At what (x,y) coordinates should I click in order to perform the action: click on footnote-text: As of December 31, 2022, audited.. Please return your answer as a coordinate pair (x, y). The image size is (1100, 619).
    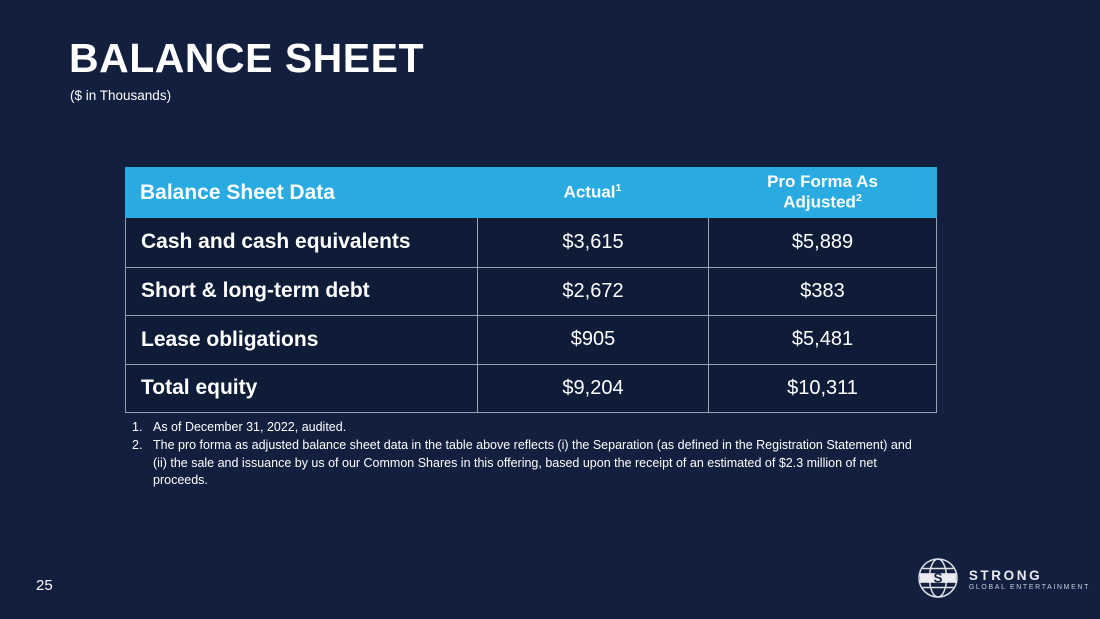
    Looking at the image, I should click on (250, 427).